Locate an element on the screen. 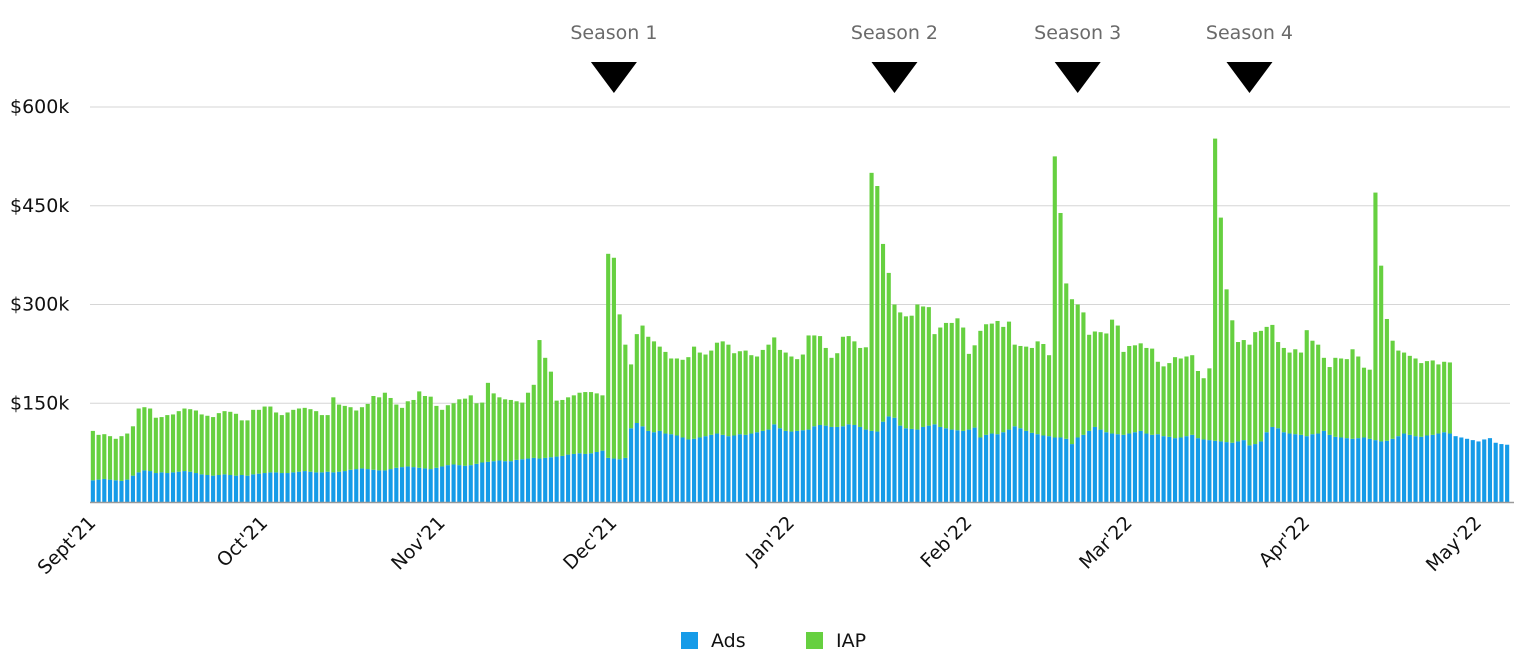 Image resolution: width=1536 pixels, height=670 pixels. x-tick-label: Feb'22 is located at coordinates (946, 542).